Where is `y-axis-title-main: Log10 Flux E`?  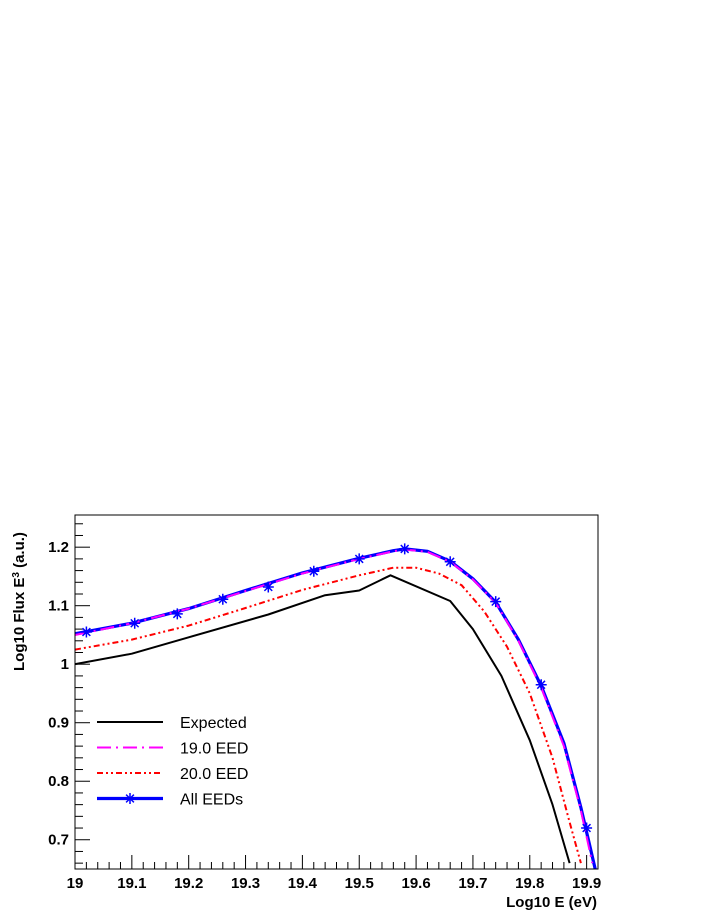
y-axis-title-main: Log10 Flux E is located at coordinates (19, 624).